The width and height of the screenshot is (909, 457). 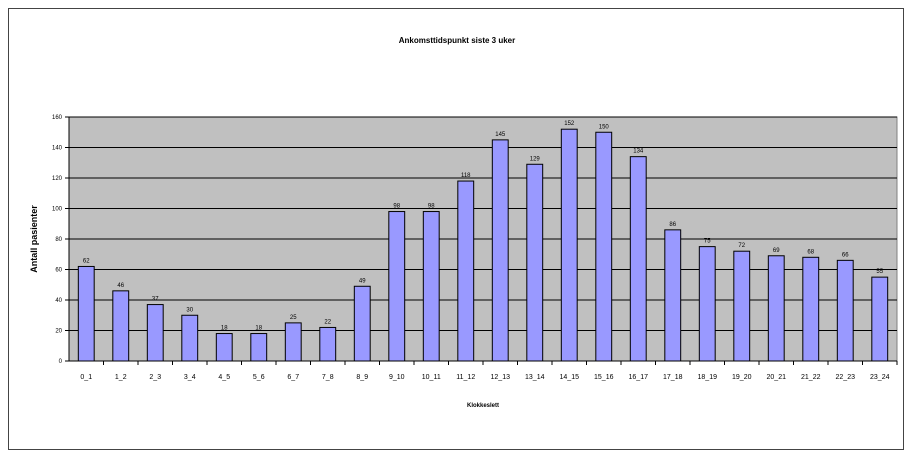 What do you see at coordinates (155, 300) in the screenshot?
I see `data-label: 37` at bounding box center [155, 300].